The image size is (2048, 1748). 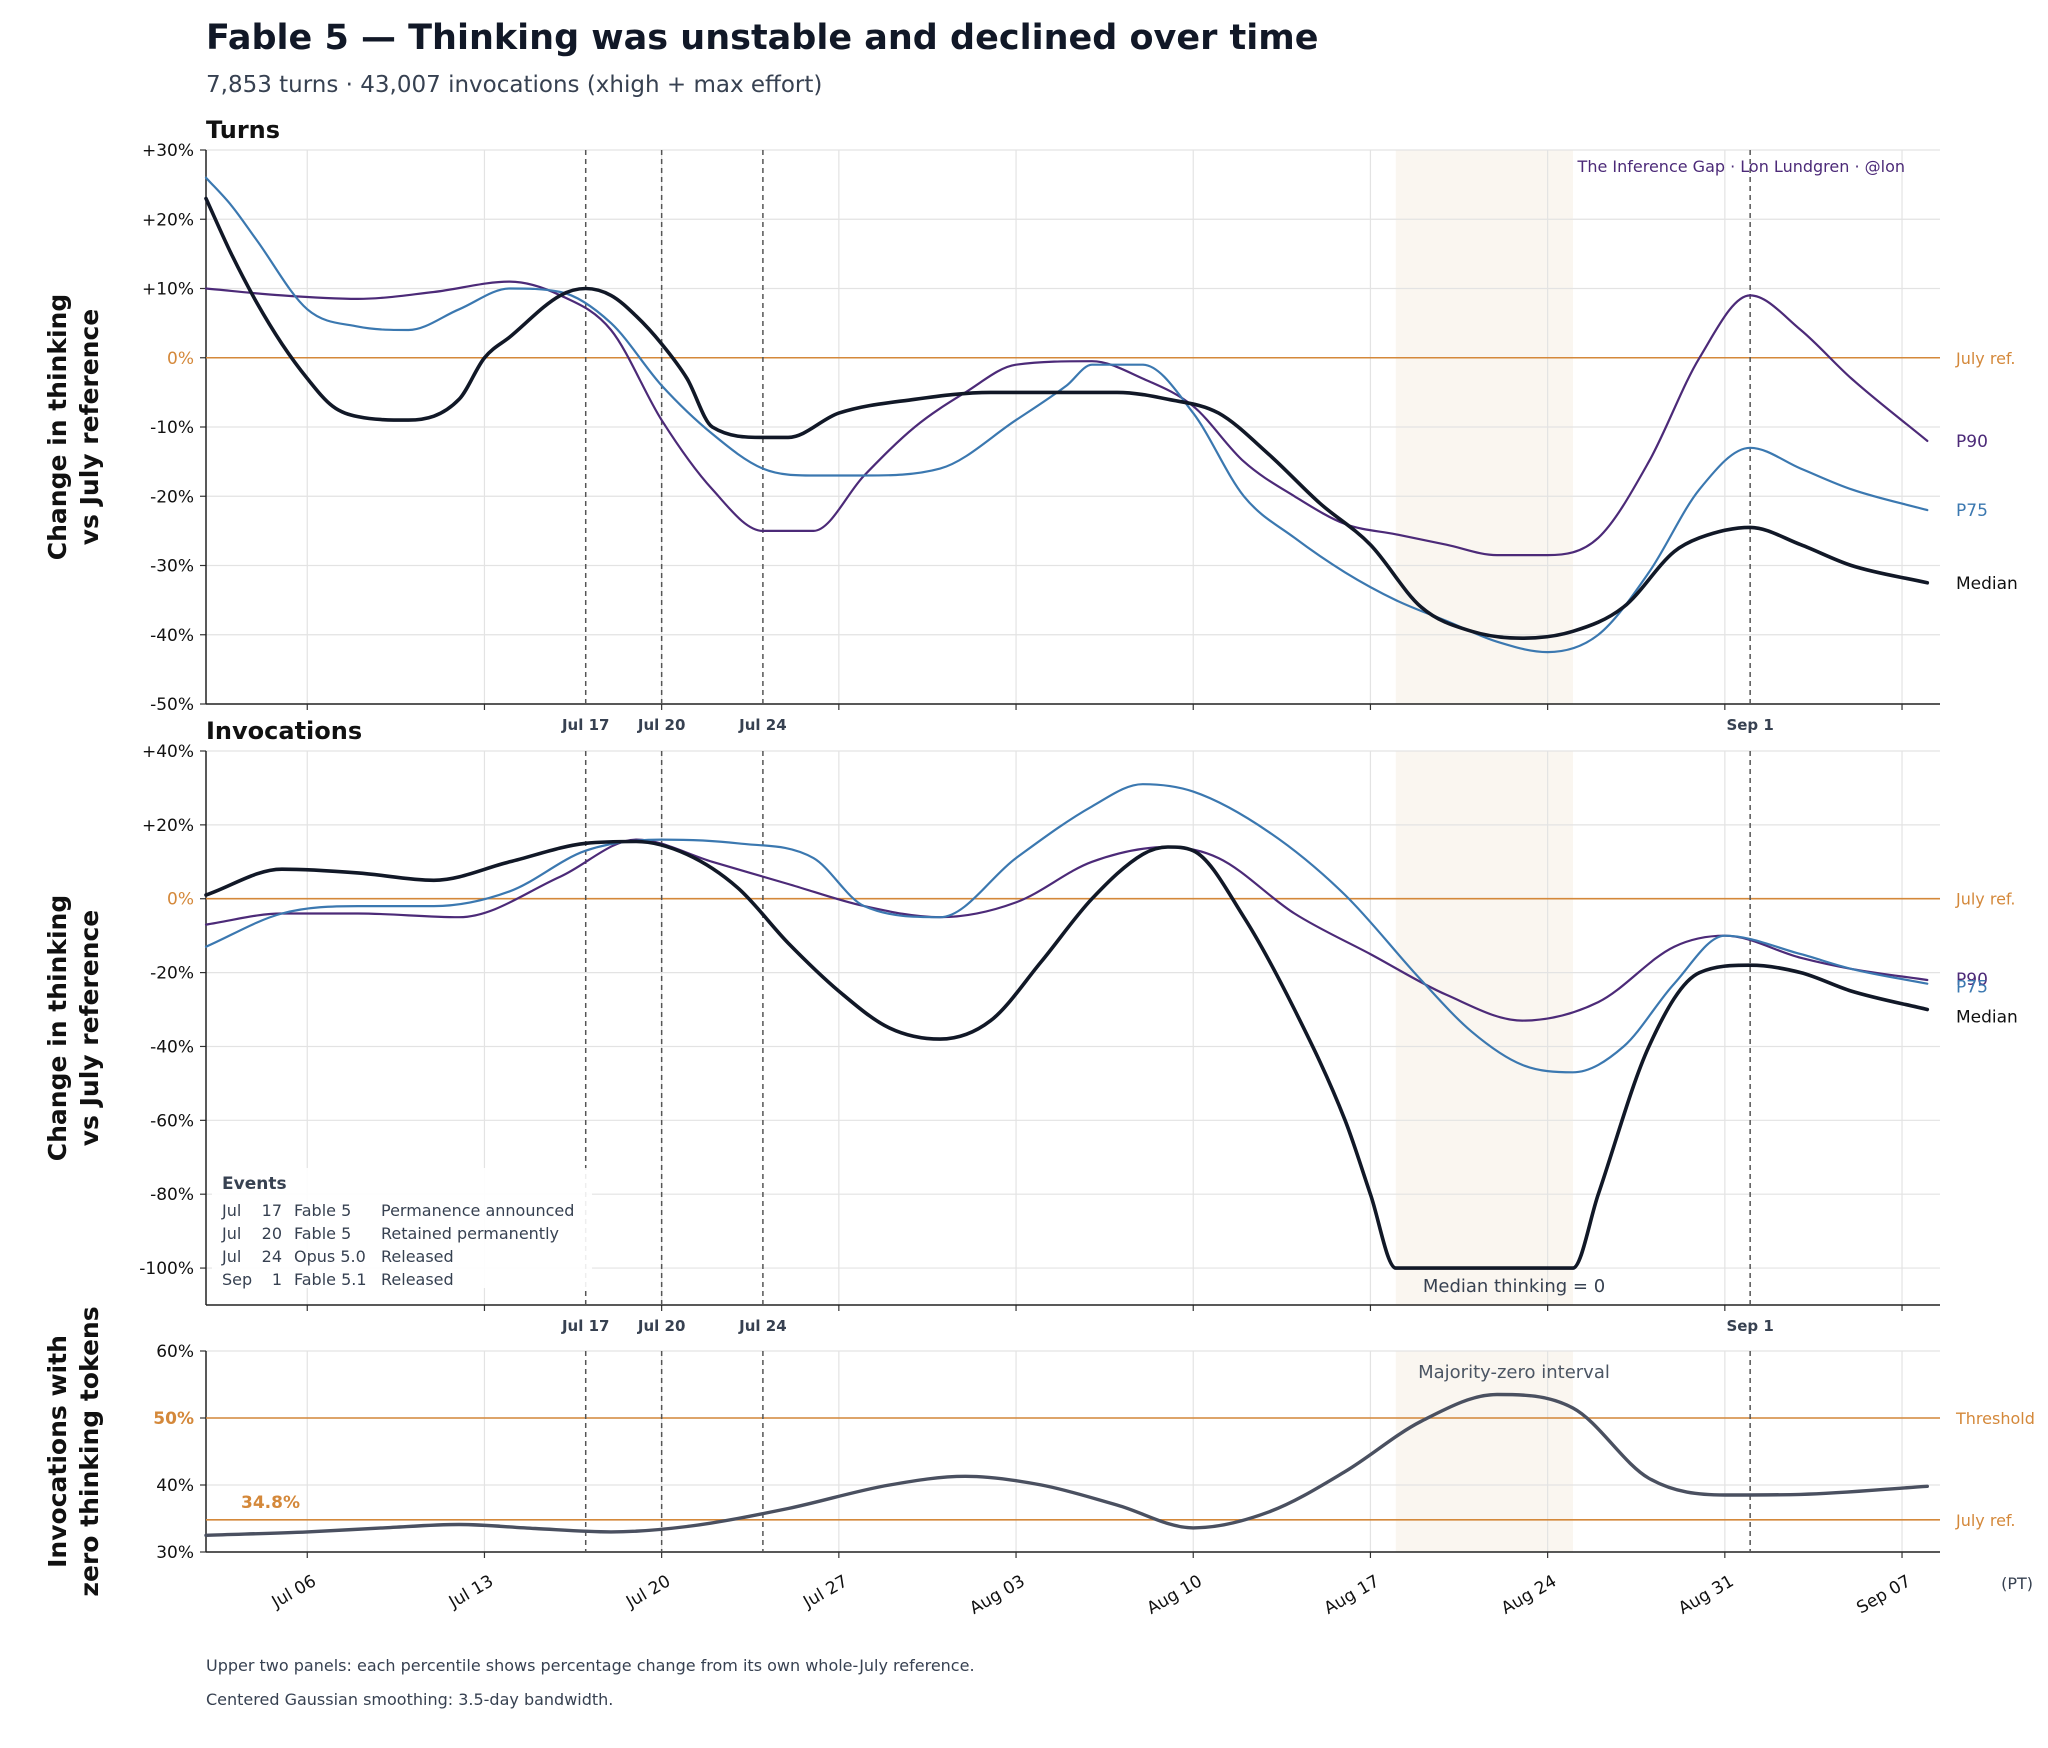 I want to click on y-tick-label: 50%, so click(x=173, y=1419).